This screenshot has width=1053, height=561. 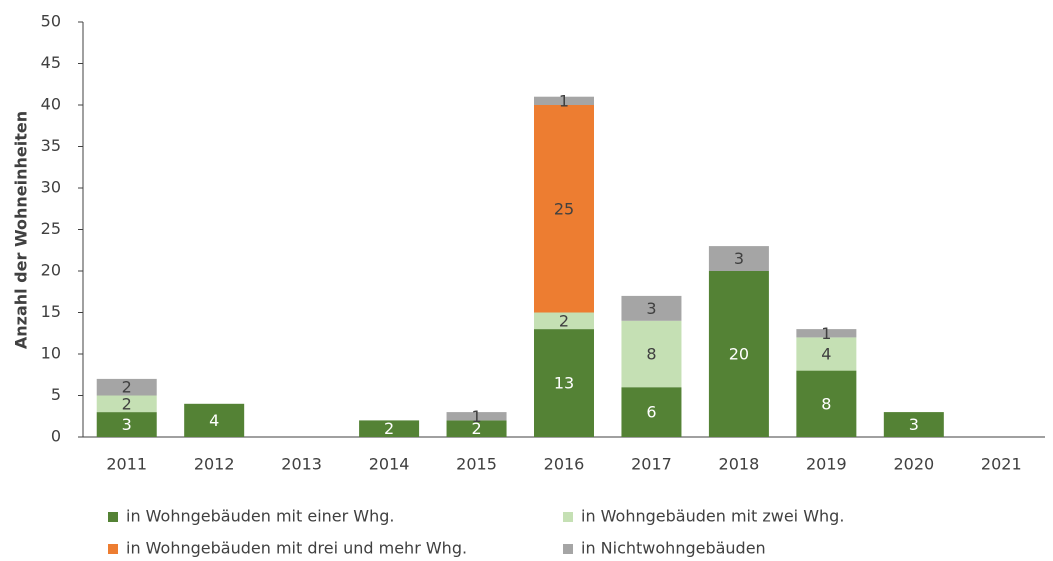 What do you see at coordinates (476, 464) in the screenshot?
I see `x-tick-label: 2015` at bounding box center [476, 464].